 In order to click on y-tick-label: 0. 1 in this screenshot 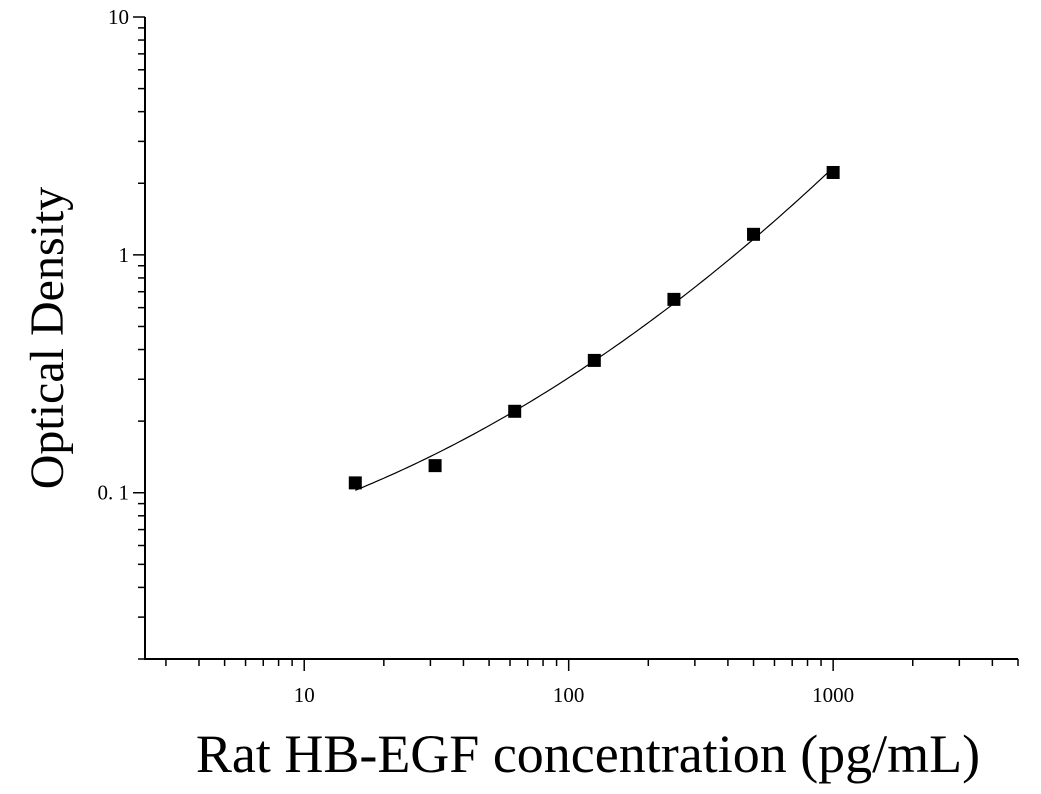, I will do `click(114, 493)`.